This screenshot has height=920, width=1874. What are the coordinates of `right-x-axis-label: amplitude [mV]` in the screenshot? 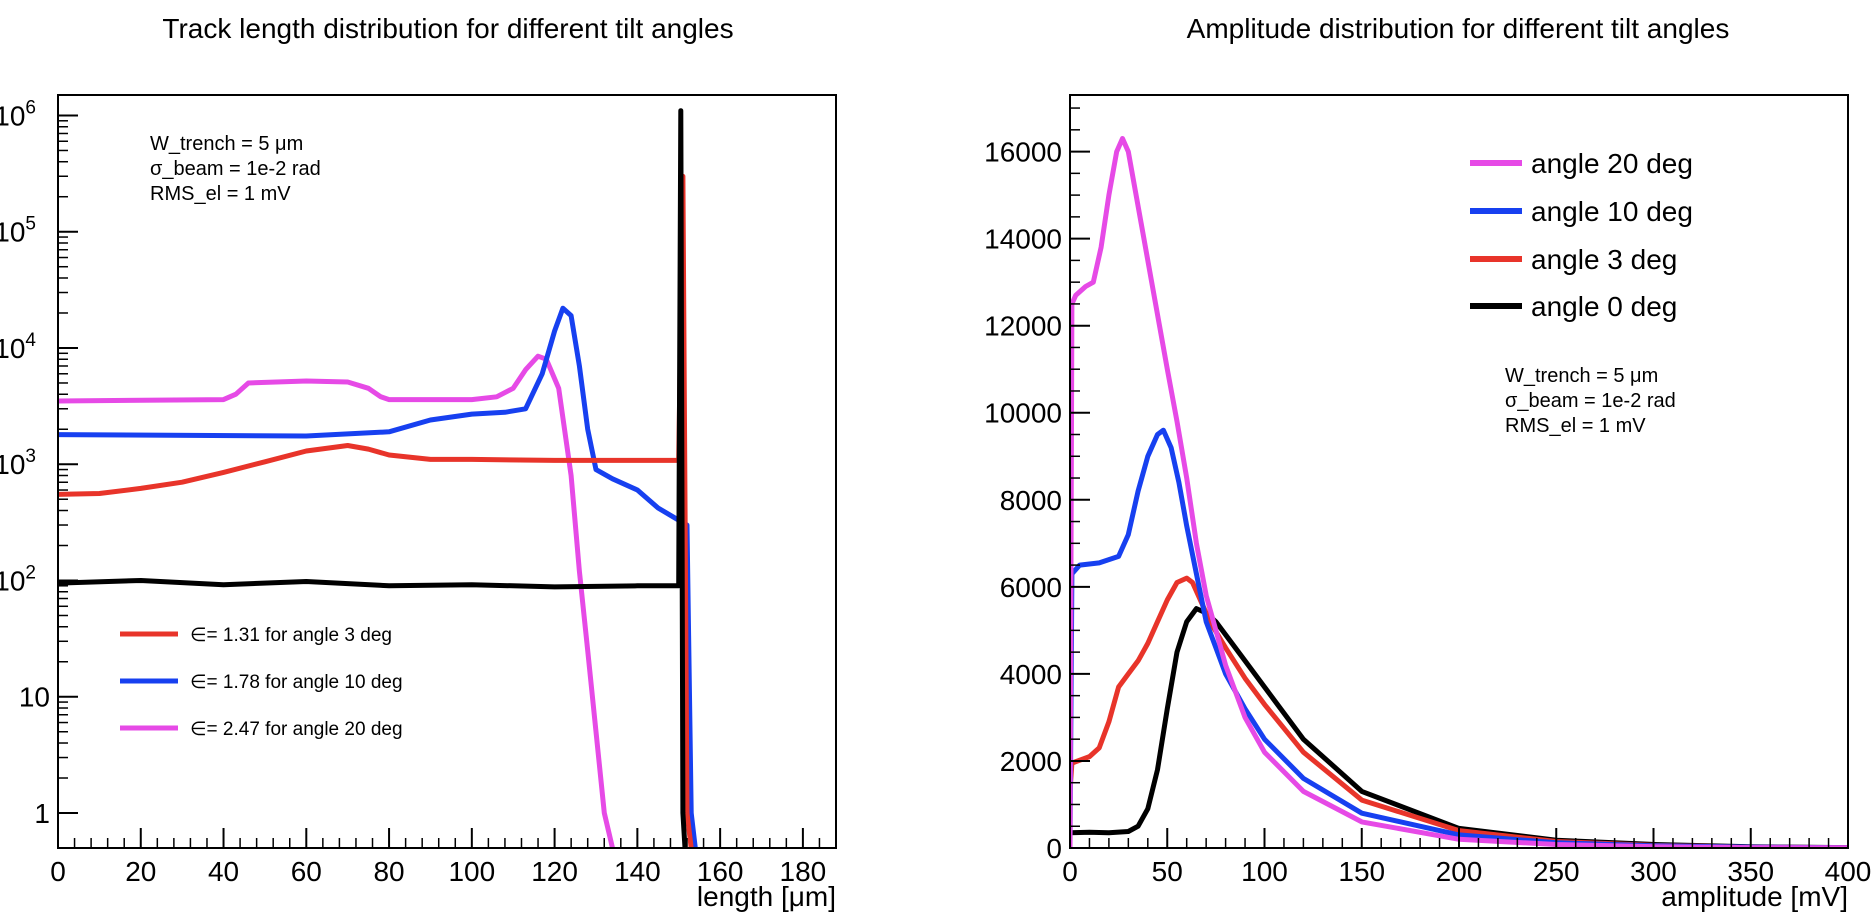 It's located at (1754, 896).